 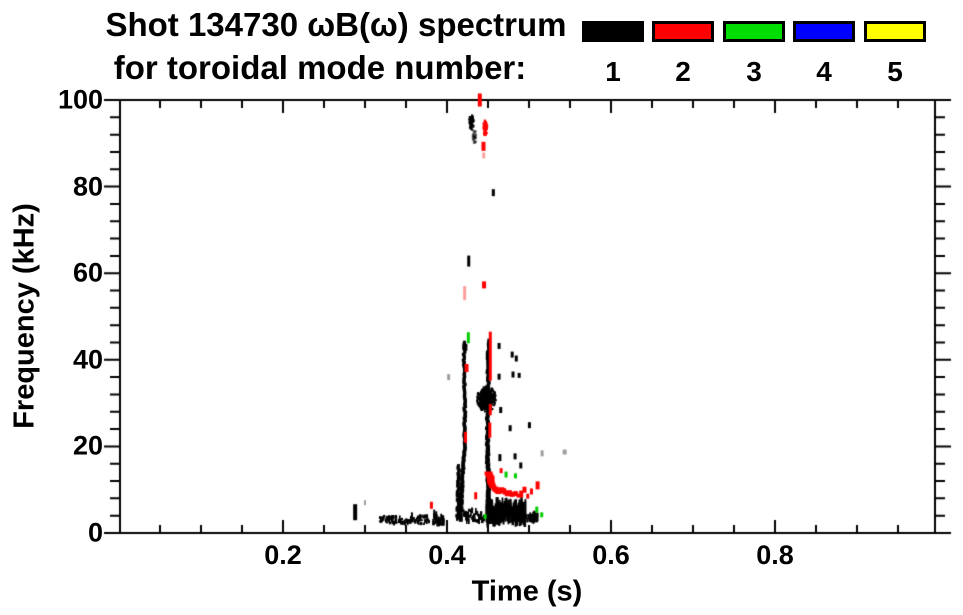 I want to click on x-tick-label-0.2: 0.2, so click(x=283, y=555).